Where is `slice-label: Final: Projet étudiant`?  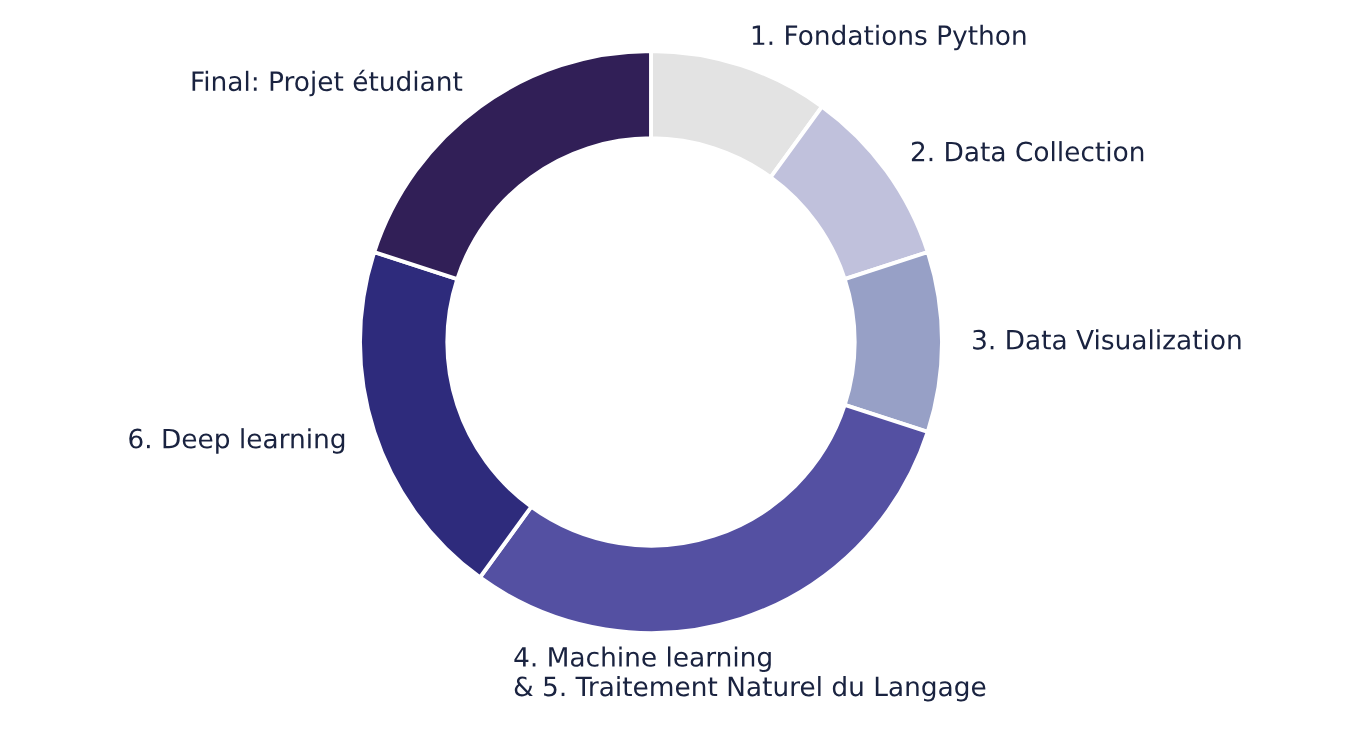
slice-label: Final: Projet étudiant is located at coordinates (327, 83).